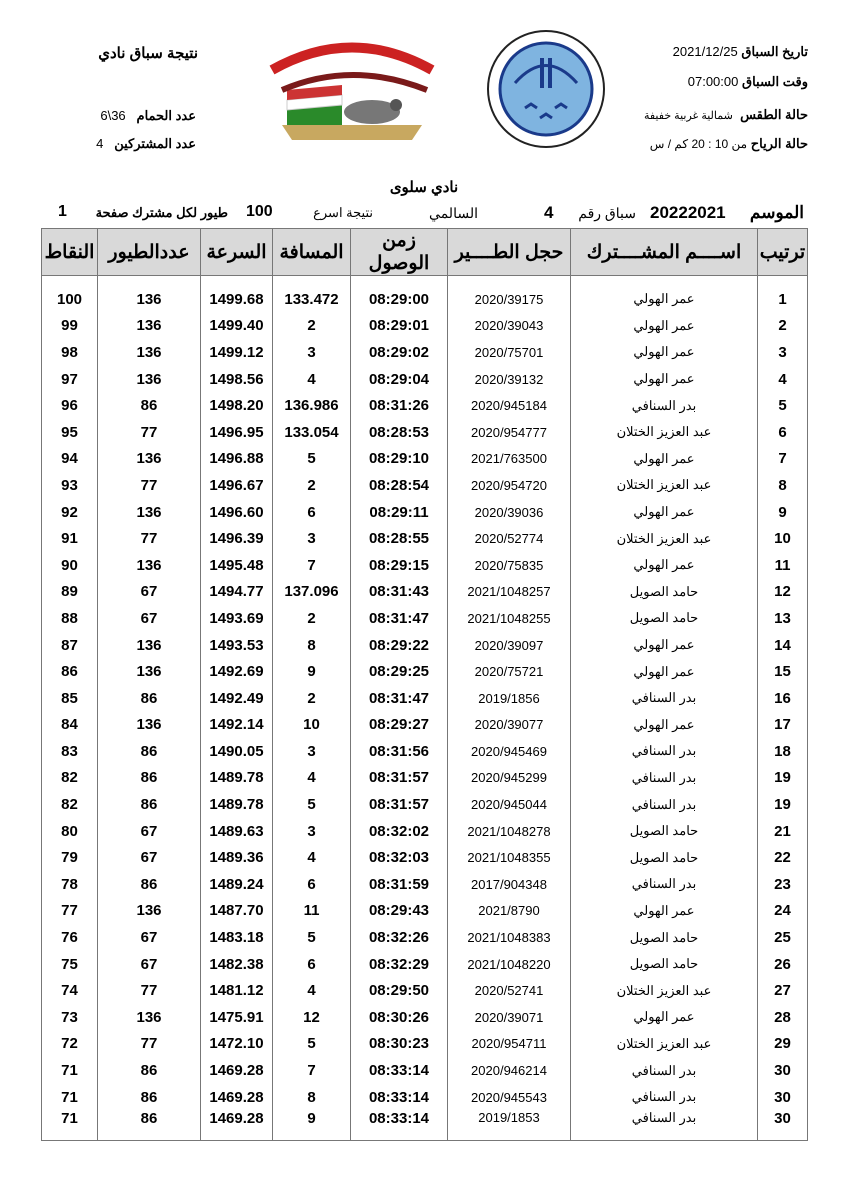 Image resolution: width=848 pixels, height=1200 pixels. I want to click on page-title: نتيجة سباق نادي, so click(148, 53).